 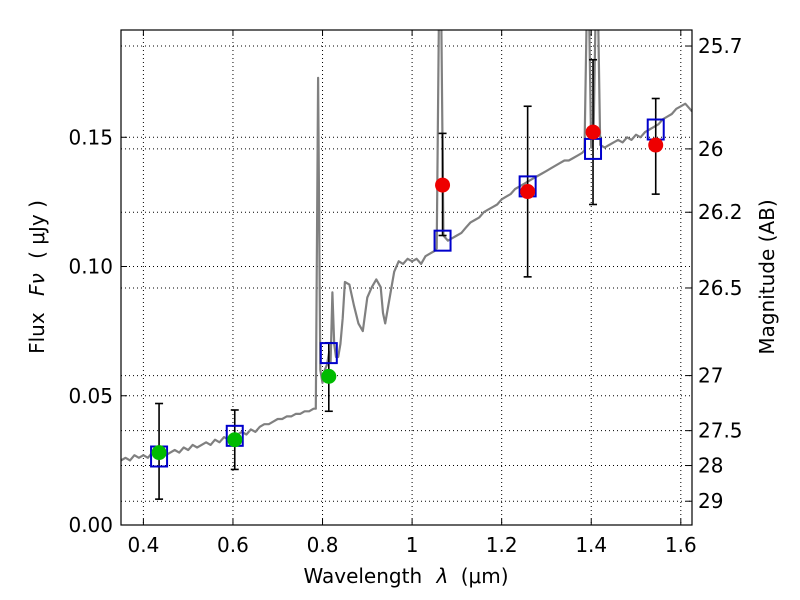 What do you see at coordinates (591, 545) in the screenshot?
I see `x-tick-label: 1.4` at bounding box center [591, 545].